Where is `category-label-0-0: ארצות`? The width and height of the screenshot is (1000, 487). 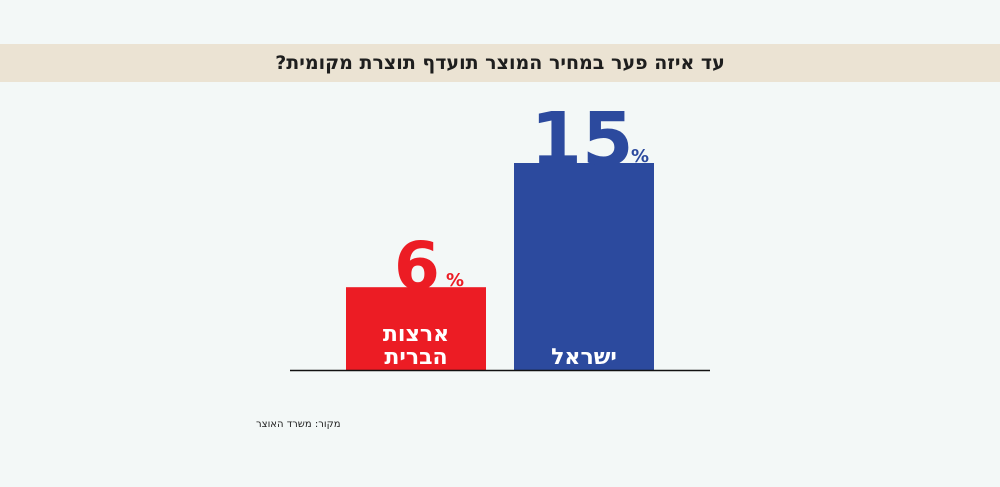 category-label-0-0: ארצות is located at coordinates (416, 334).